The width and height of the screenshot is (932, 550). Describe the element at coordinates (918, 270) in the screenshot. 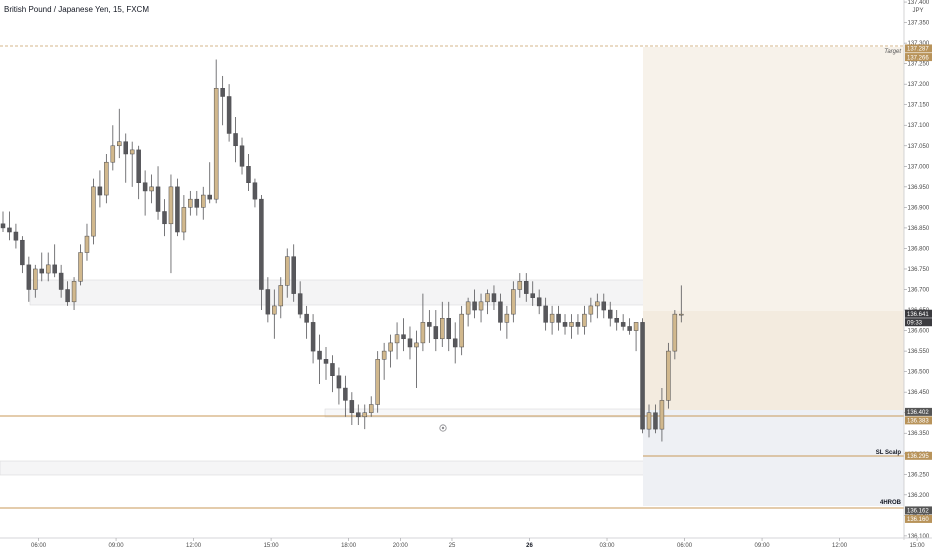

I see `price-axis` at that location.